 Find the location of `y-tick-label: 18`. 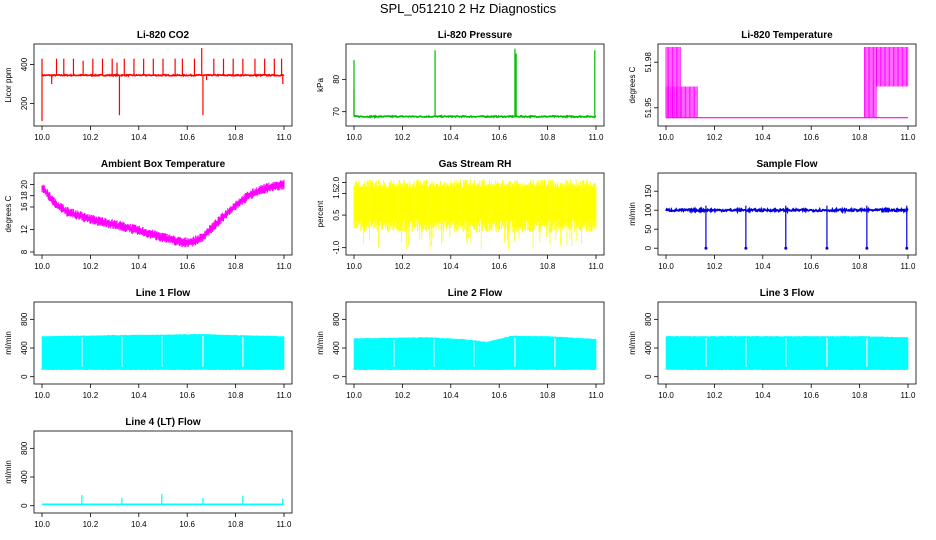

y-tick-label: 18 is located at coordinates (24, 195).